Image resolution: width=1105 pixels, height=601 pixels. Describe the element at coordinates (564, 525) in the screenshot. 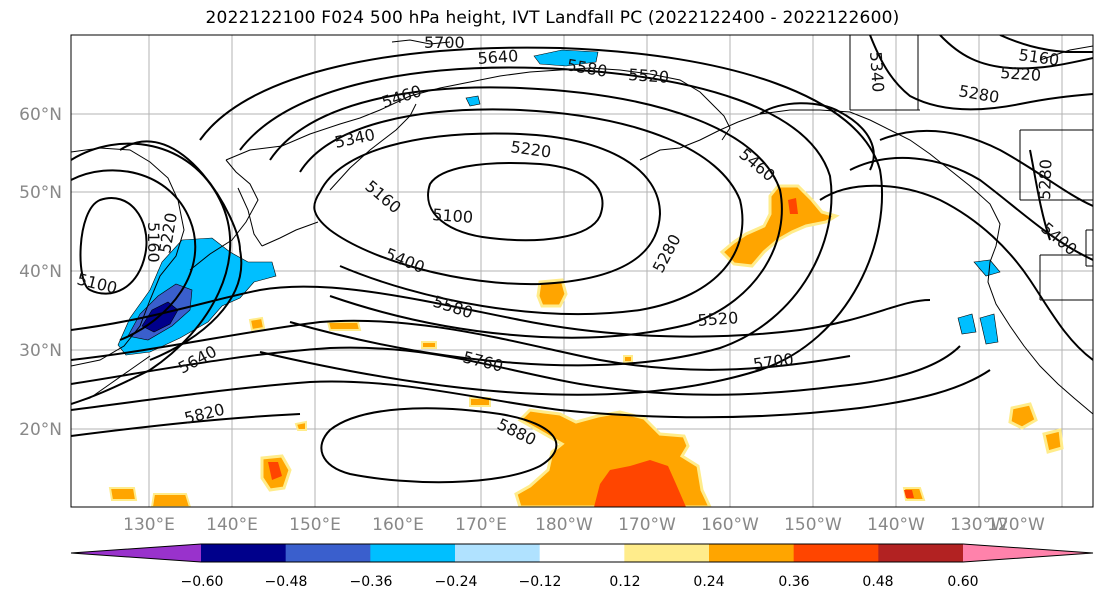

I see `lon-label: 180°W` at that location.